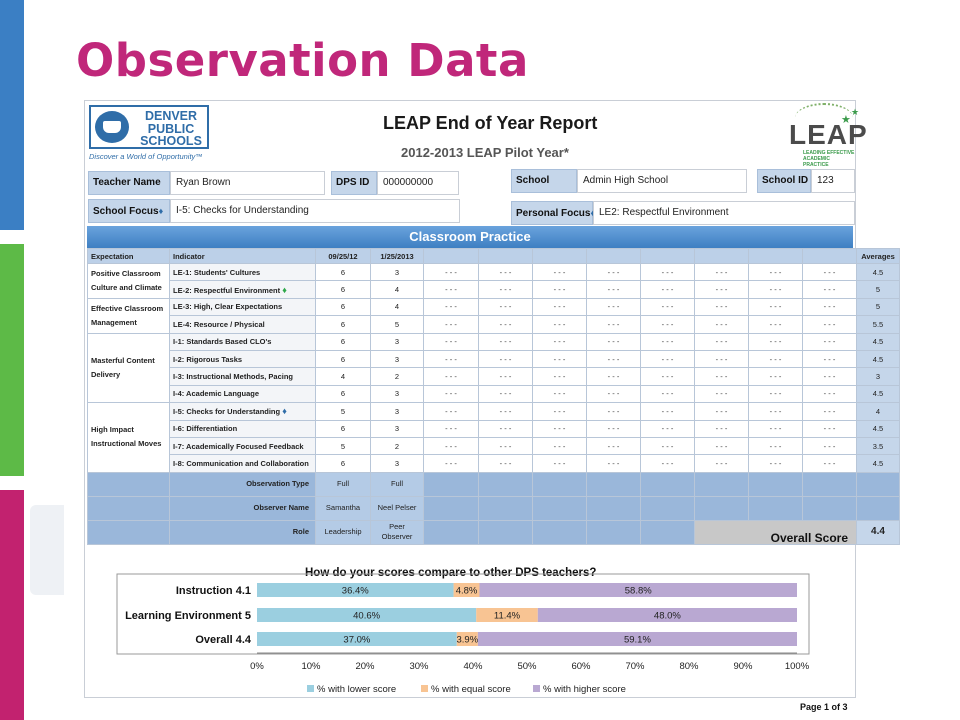 The image size is (960, 720). I want to click on indicator-cell: I-4: Academic Language, so click(242, 394).